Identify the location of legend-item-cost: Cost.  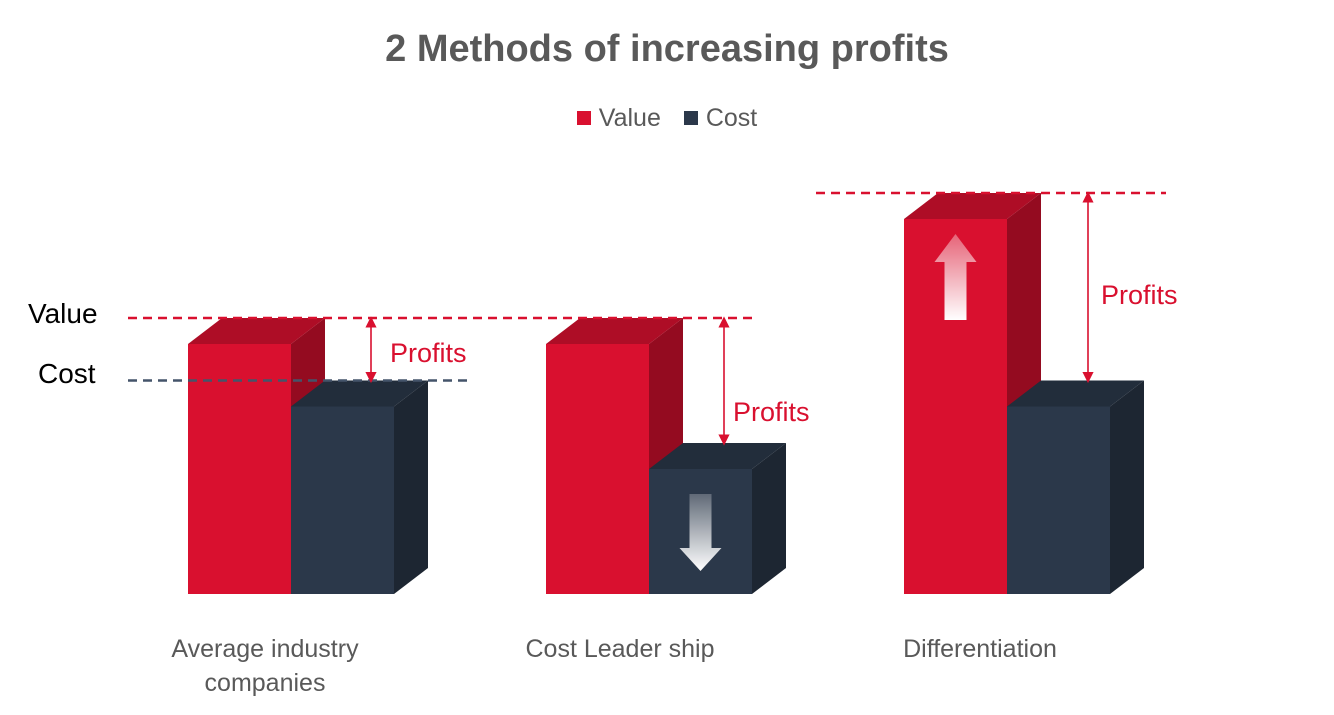
(720, 118).